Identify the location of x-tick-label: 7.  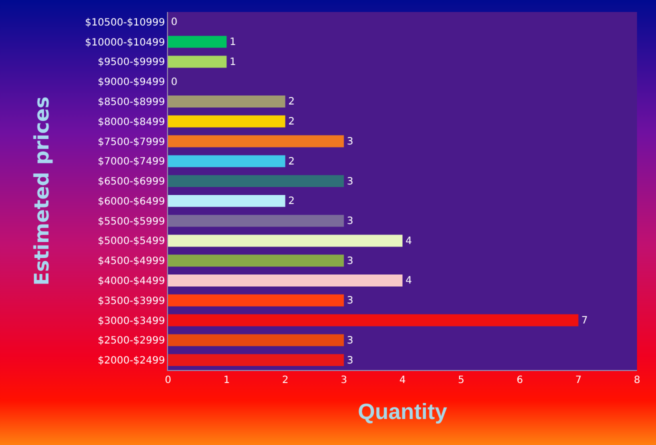
(578, 380).